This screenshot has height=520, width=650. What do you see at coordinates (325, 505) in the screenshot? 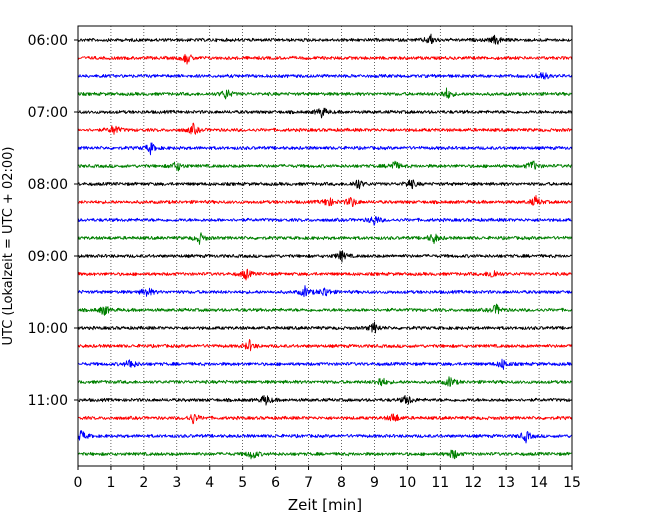
I see `x-axis-label: Zeit [min]` at bounding box center [325, 505].